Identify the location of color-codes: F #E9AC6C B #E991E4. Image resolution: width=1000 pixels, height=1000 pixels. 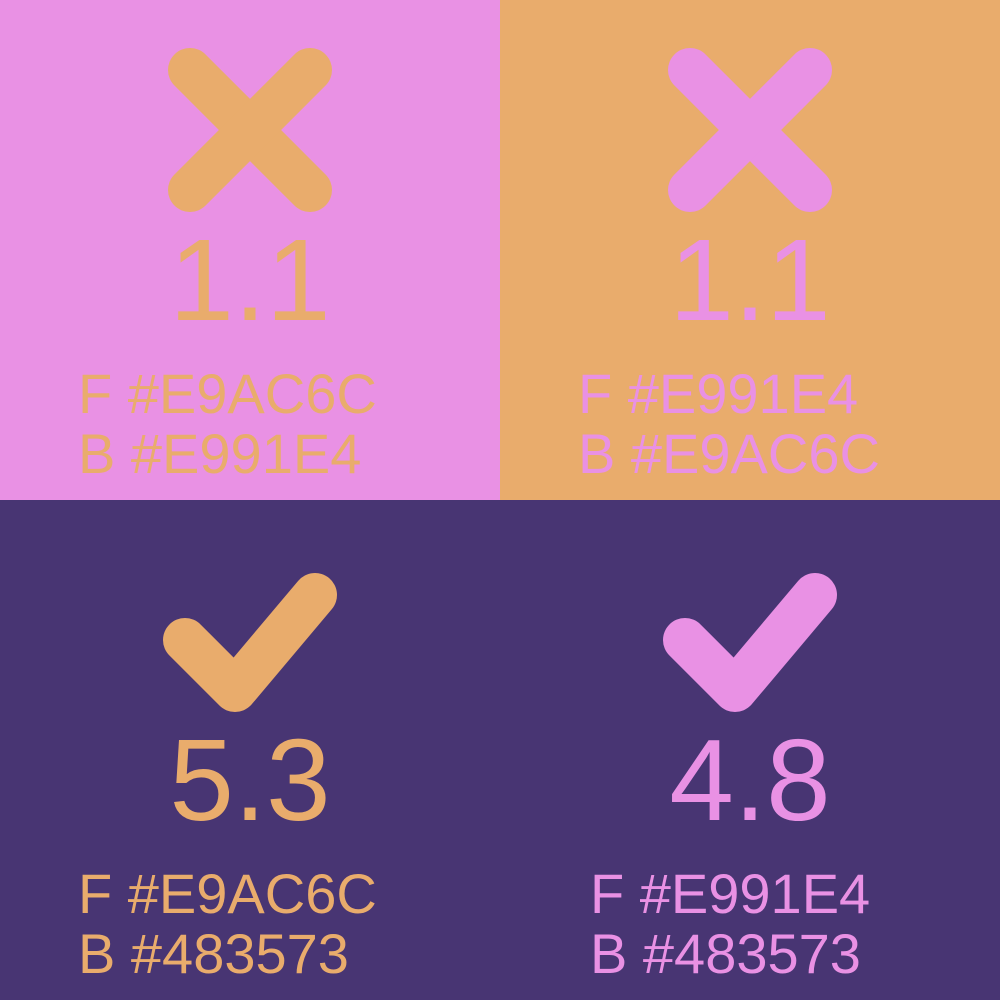
(227, 424).